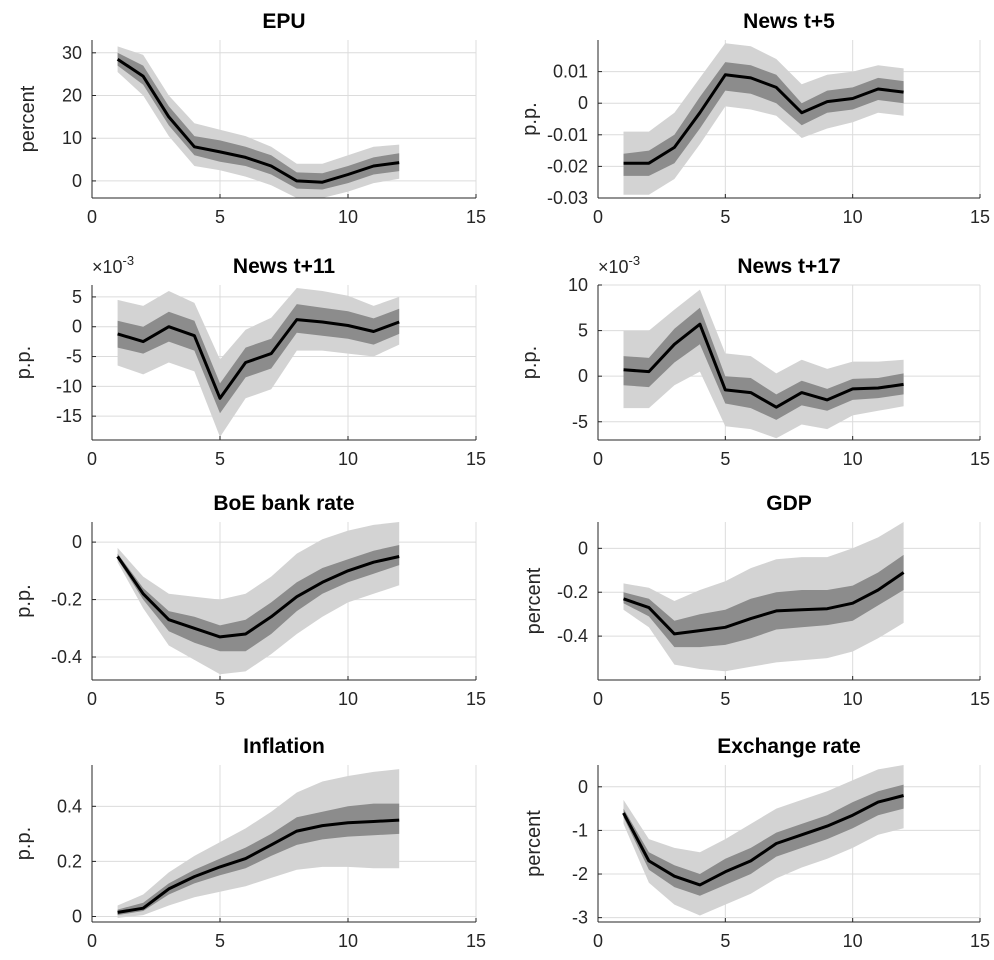  What do you see at coordinates (72, 96) in the screenshot?
I see `y-tick-label: 20` at bounding box center [72, 96].